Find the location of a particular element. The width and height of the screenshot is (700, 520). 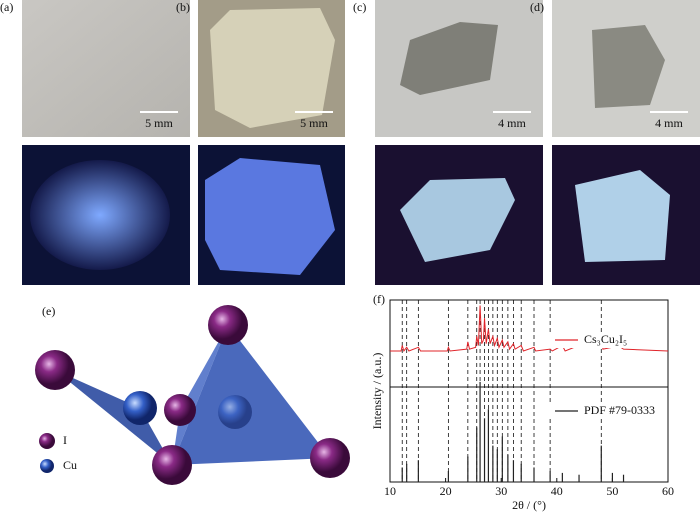

legend-cu is located at coordinates (47, 466).